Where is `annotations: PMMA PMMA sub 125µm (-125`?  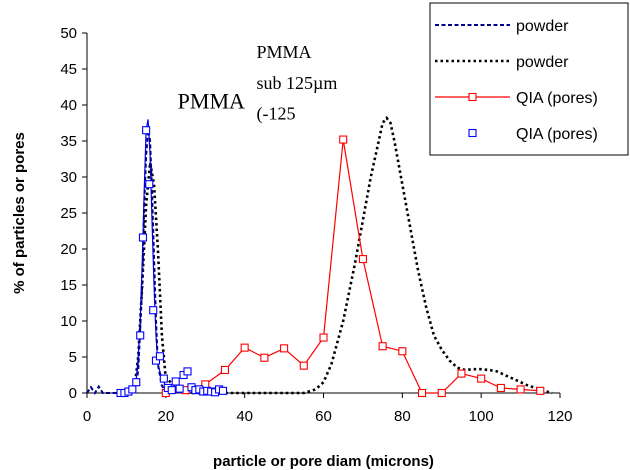
annotations: PMMA PMMA sub 125µm (-125 is located at coordinates (258, 83).